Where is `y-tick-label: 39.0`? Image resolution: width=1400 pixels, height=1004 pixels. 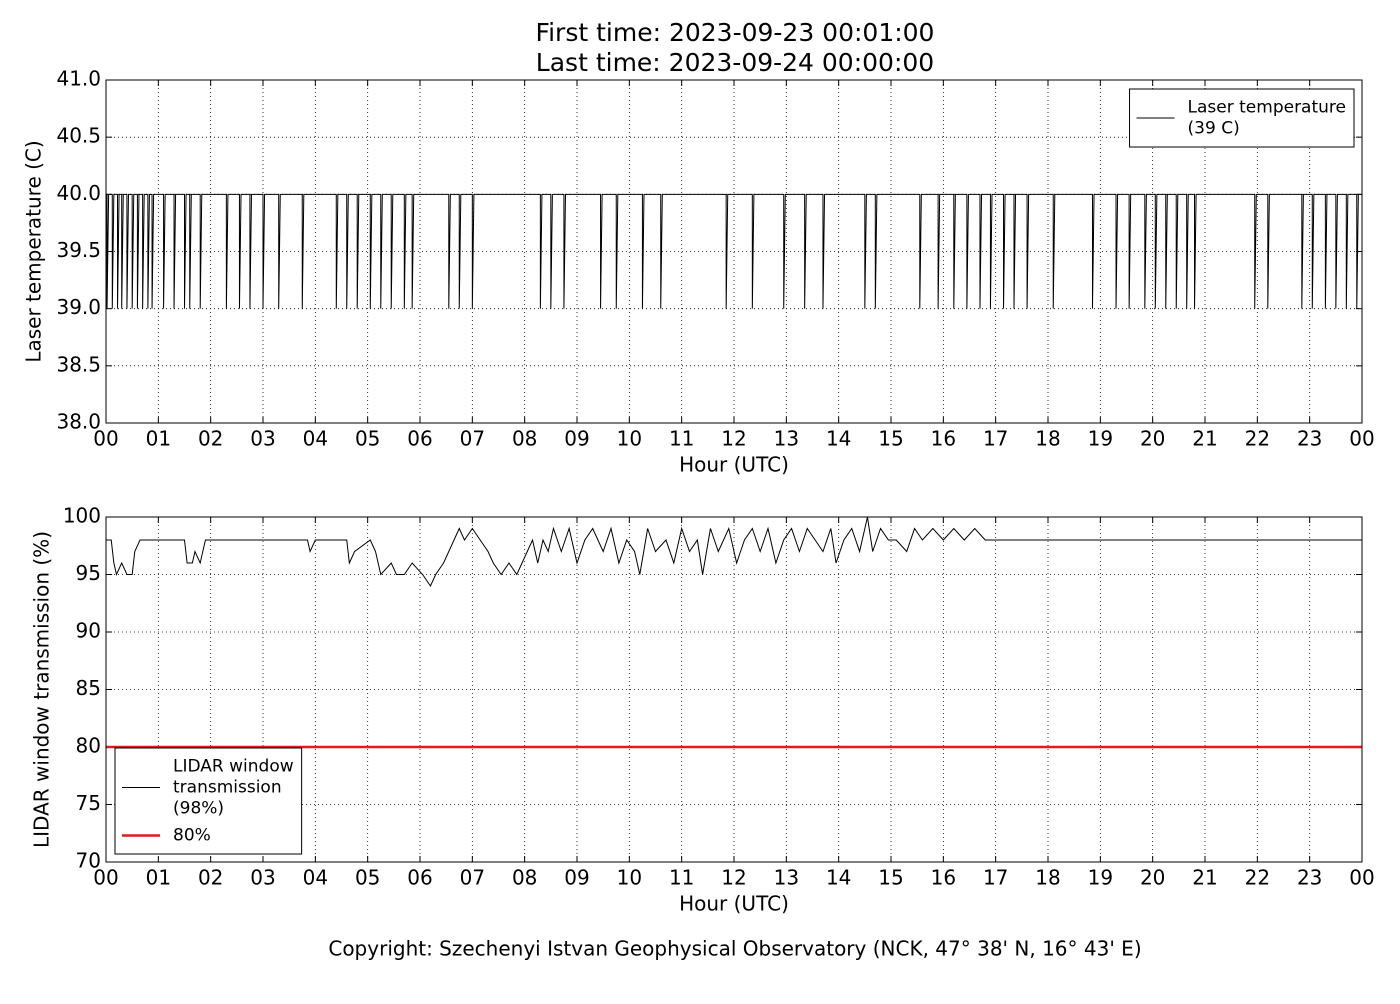
y-tick-label: 39.0 is located at coordinates (78, 307).